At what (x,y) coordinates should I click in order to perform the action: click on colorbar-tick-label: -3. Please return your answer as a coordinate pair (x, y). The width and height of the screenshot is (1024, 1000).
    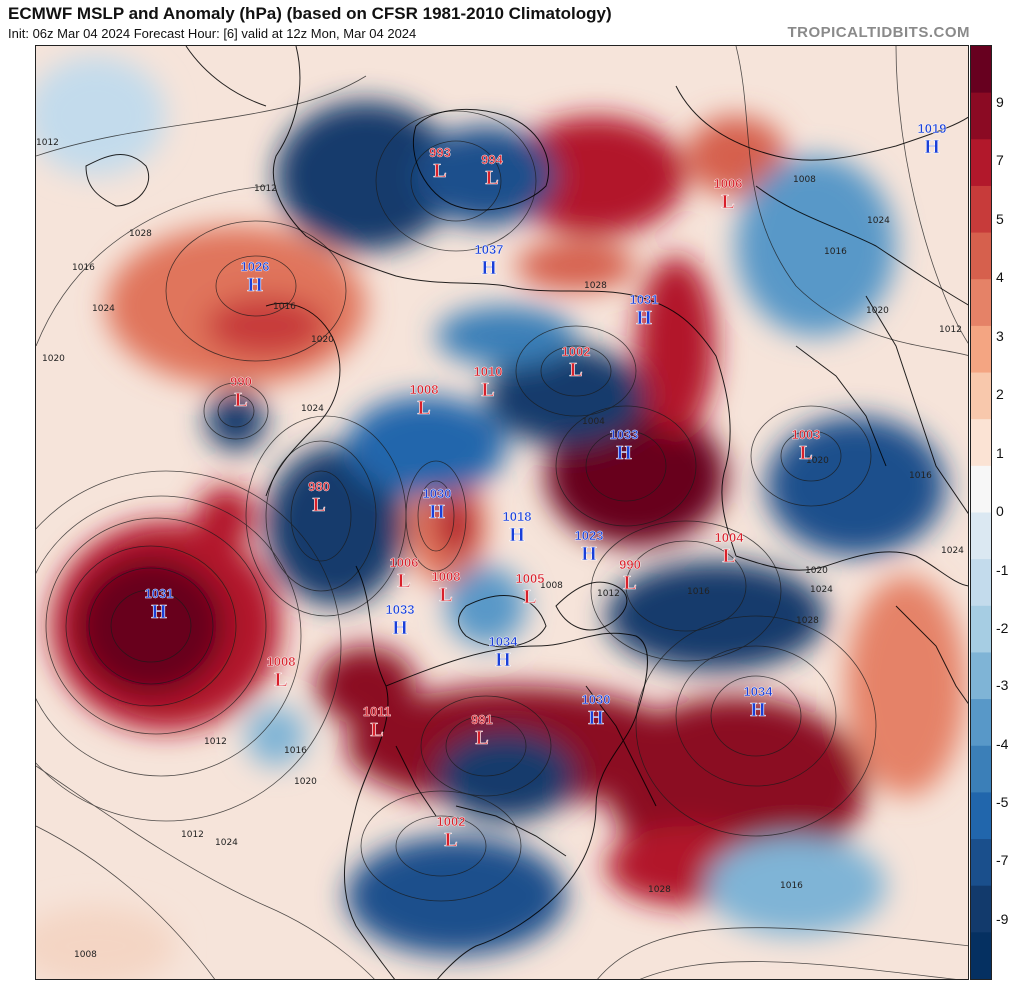
    Looking at the image, I should click on (1002, 685).